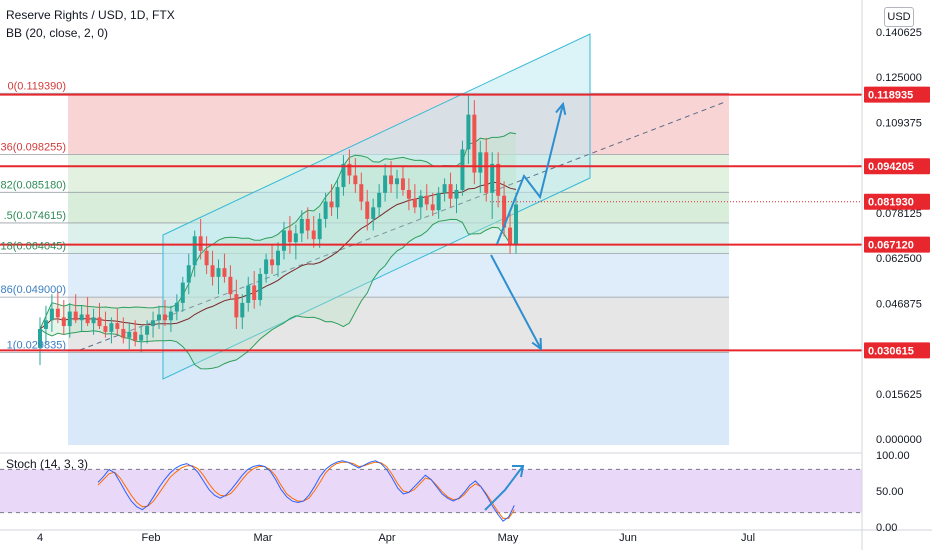  I want to click on time-tick-label: Feb, so click(151, 538).